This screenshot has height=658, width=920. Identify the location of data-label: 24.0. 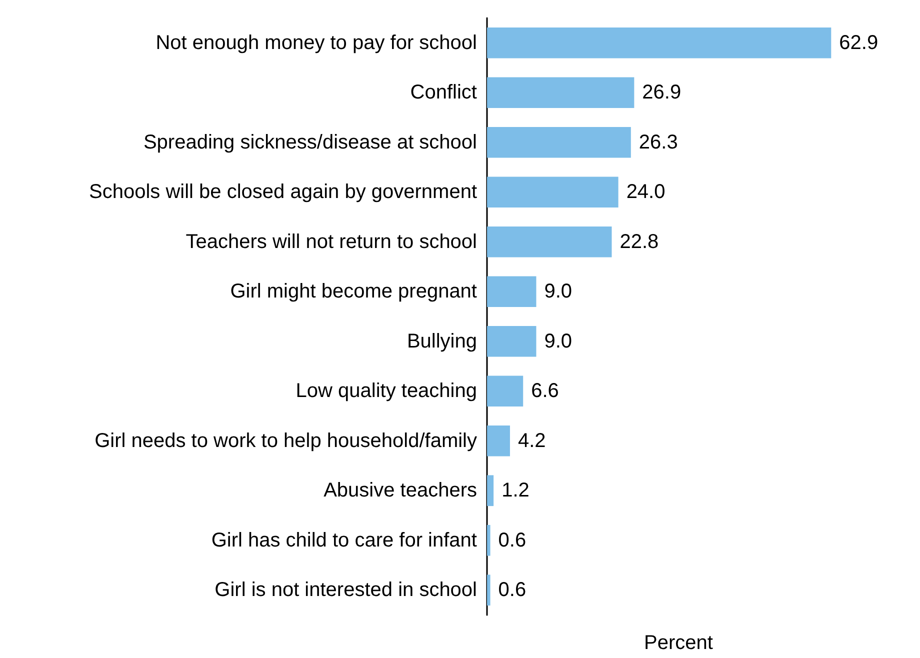
(646, 192).